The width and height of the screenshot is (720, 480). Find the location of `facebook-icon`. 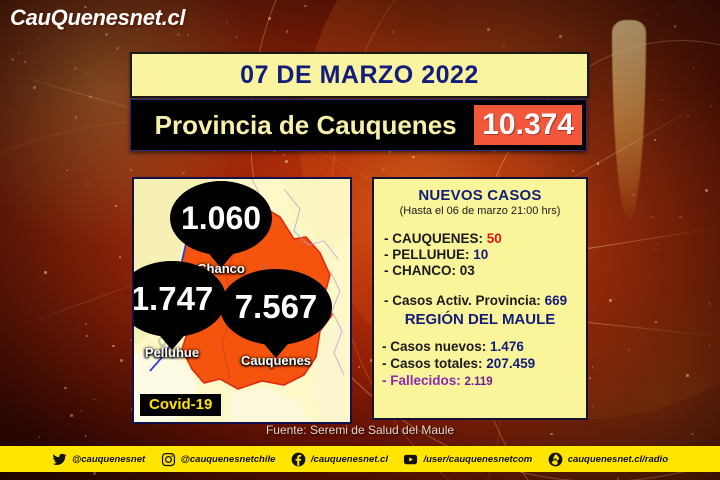

facebook-icon is located at coordinates (298, 459).